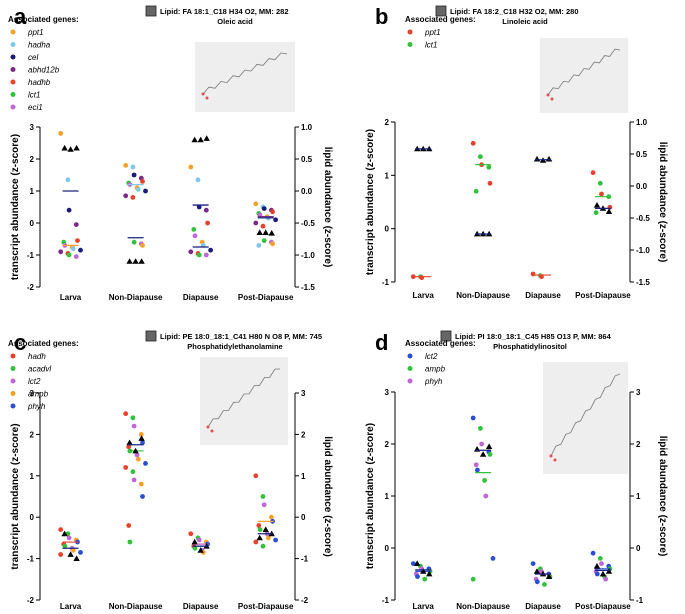  I want to click on legend-item-ampb: ampb, so click(38, 394).